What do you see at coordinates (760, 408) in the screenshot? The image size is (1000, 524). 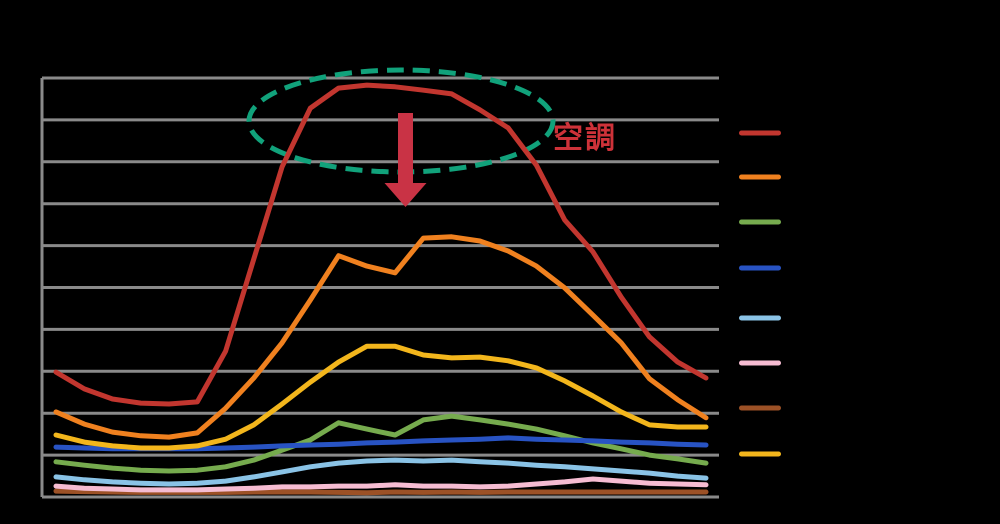 I see `legend-marker-brown` at bounding box center [760, 408].